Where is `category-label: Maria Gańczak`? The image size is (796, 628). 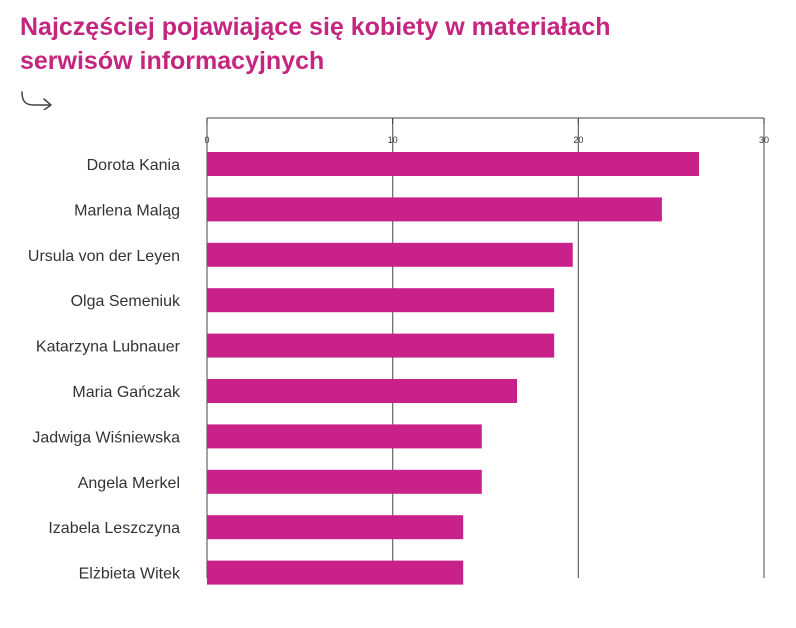 category-label: Maria Gańczak is located at coordinates (126, 392).